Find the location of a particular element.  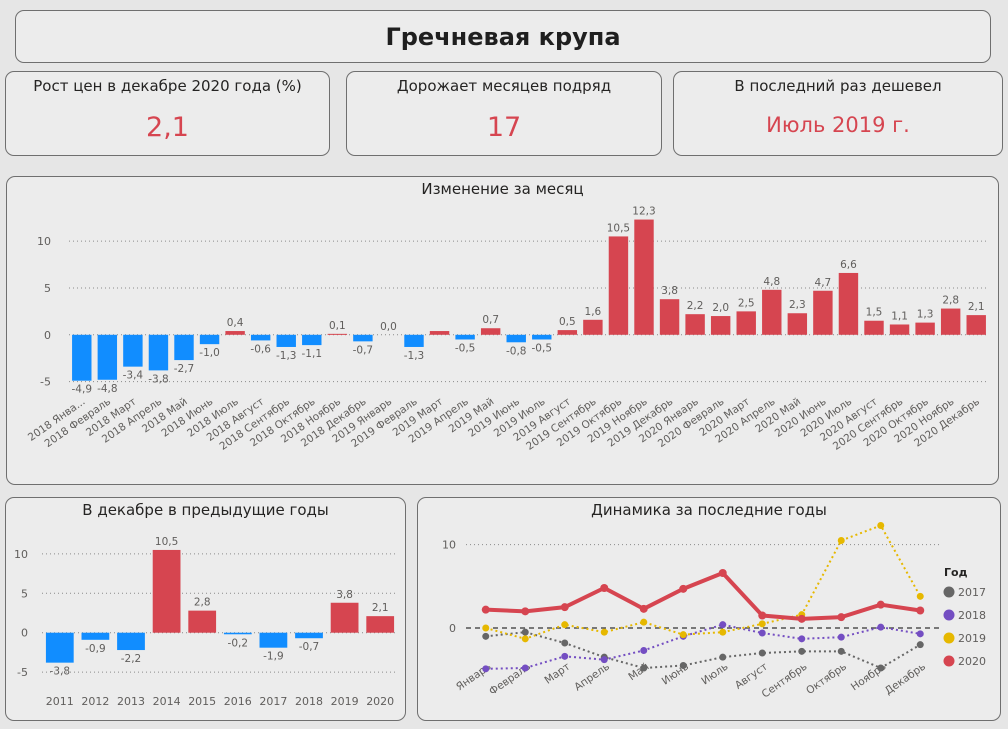

data-label: -3,4 is located at coordinates (133, 376).